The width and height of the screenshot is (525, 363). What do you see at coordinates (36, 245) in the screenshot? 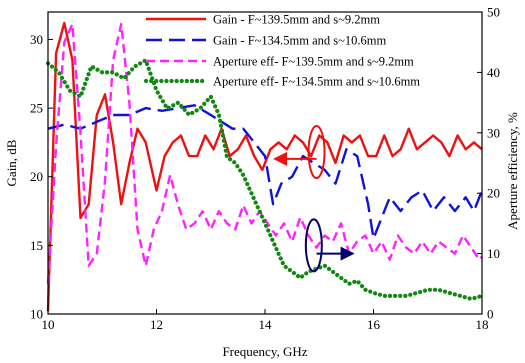
I see `y-left-tick-label: 15` at bounding box center [36, 245].